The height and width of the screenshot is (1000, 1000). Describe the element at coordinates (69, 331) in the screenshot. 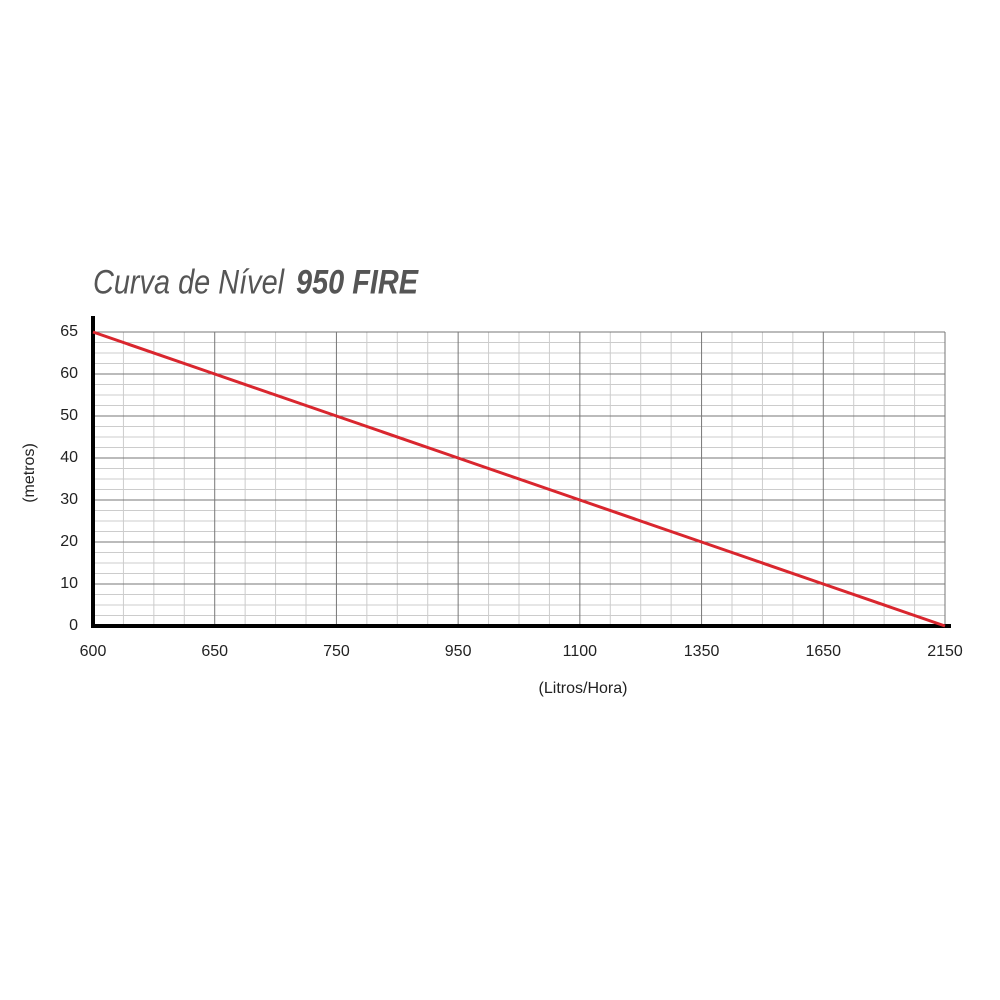

I see `y-tick-label: 65` at that location.